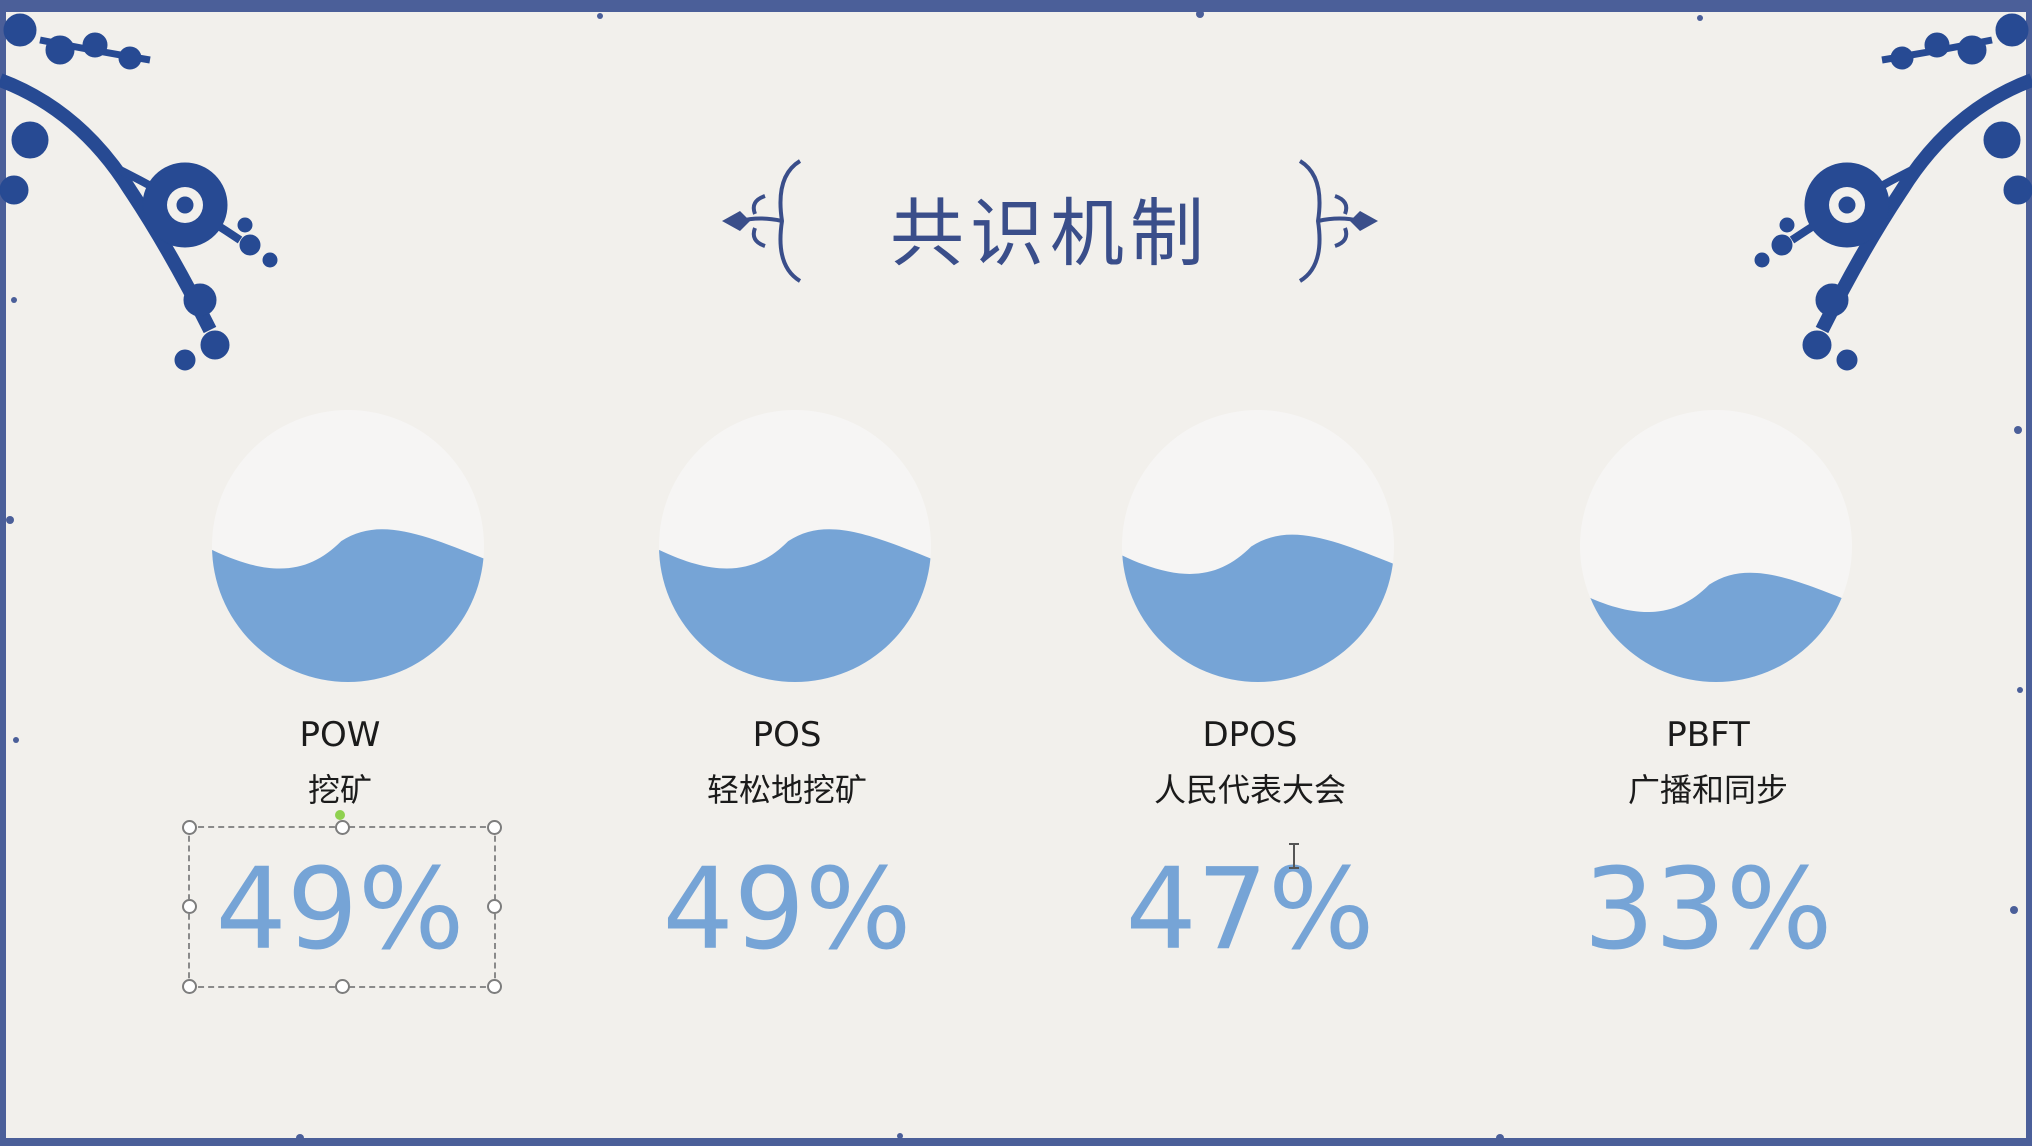 This screenshot has width=2032, height=1146. Describe the element at coordinates (189, 986) in the screenshot. I see `resize-handle-bottom-left` at that location.